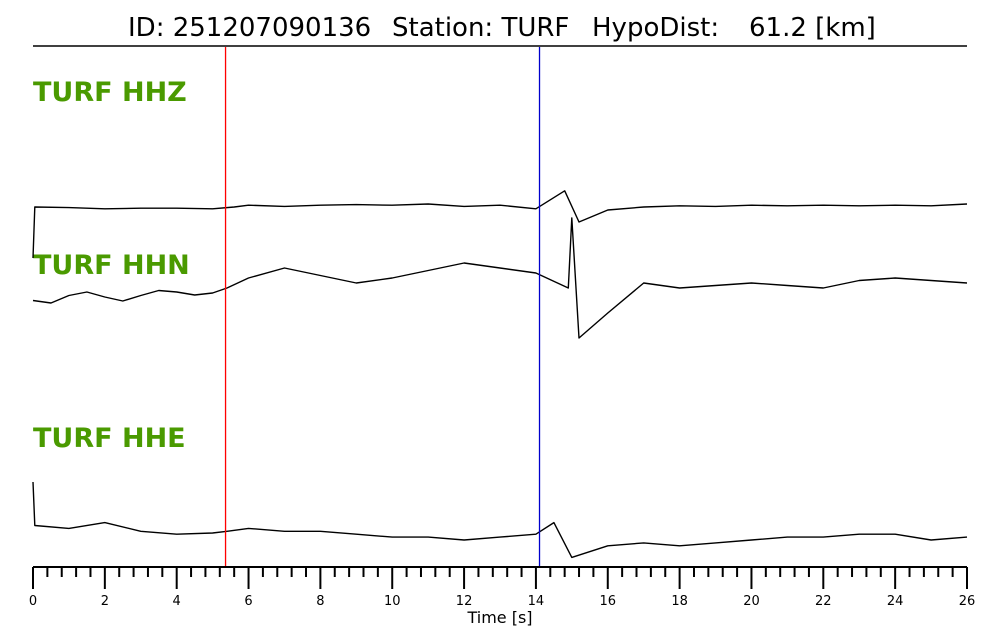 This screenshot has width=1000, height=640. Describe the element at coordinates (33, 601) in the screenshot. I see `x-tick-label: 0` at that location.